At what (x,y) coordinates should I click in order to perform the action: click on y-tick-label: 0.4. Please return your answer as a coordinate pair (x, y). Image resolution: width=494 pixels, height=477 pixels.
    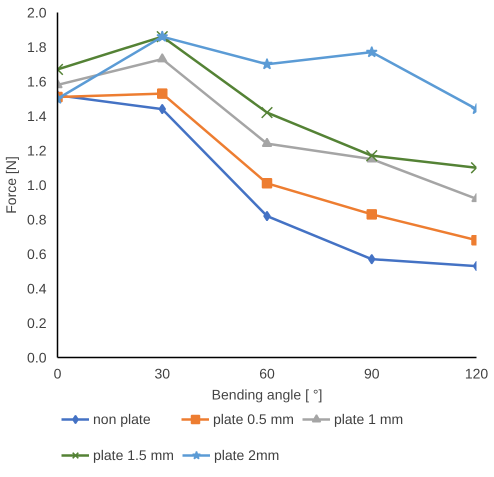
    Looking at the image, I should click on (37, 288).